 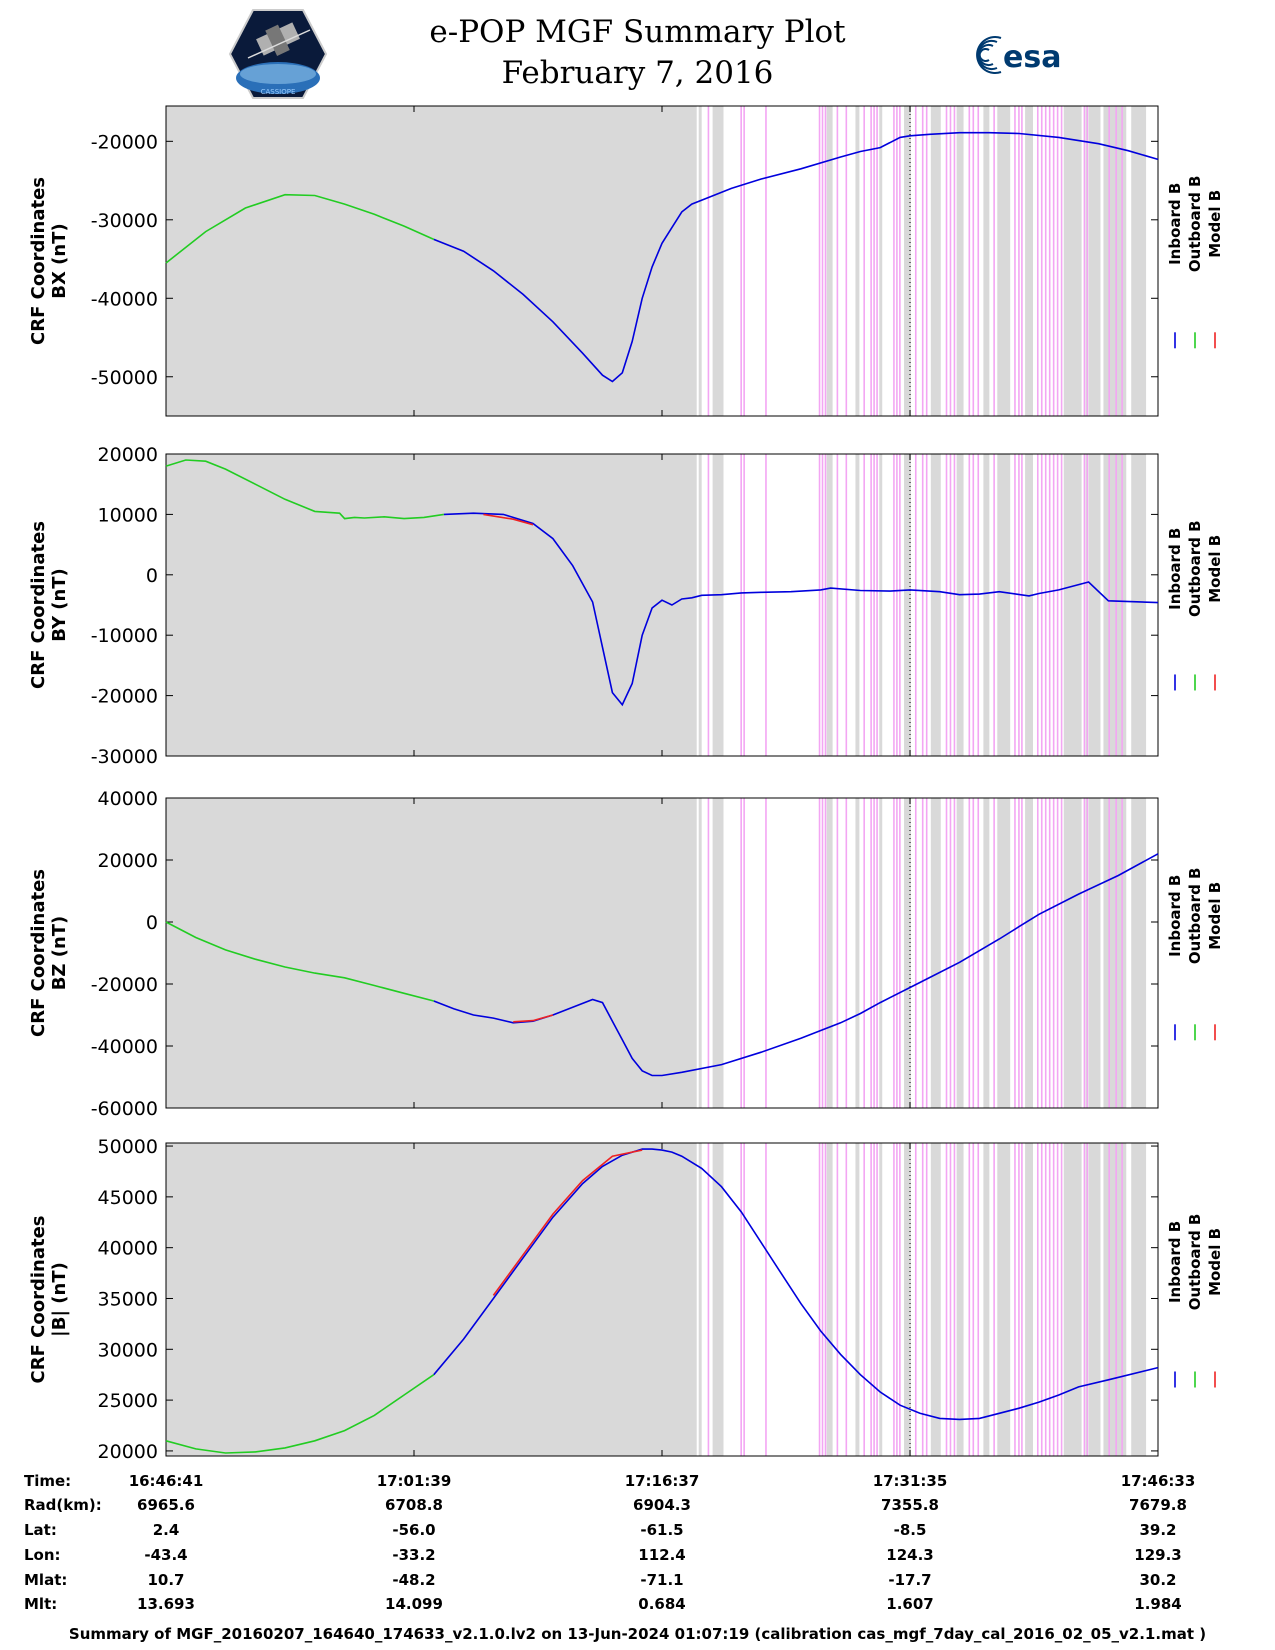 I want to click on legend-label: Outboard B, so click(x=1195, y=224).